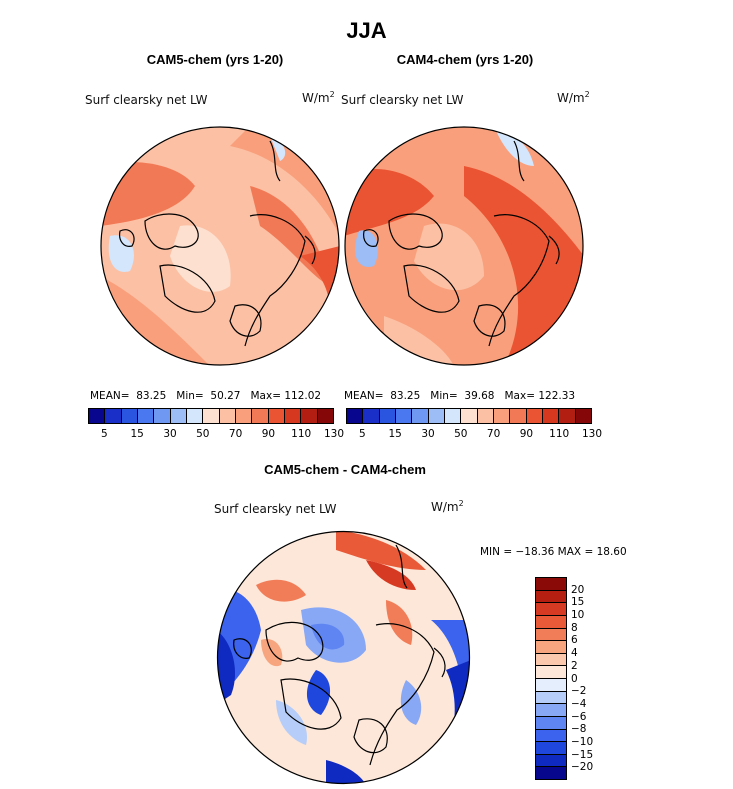 The height and width of the screenshot is (789, 733). I want to click on colorbar-cam5, so click(211, 416).